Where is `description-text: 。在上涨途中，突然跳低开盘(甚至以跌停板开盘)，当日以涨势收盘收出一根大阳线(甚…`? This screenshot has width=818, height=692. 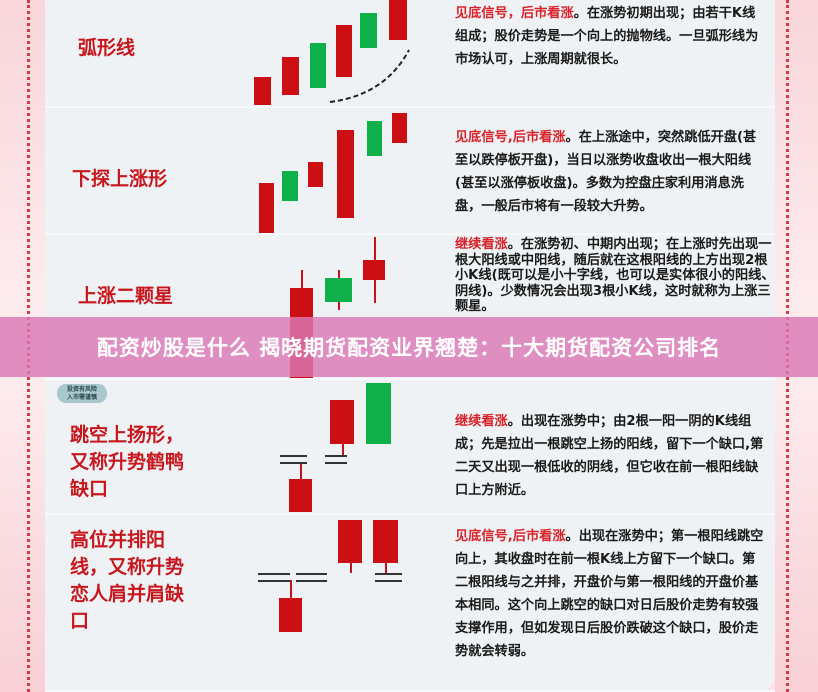 description-text: 。在上涨途中，突然跳低开盘(甚至以跌停板开盘)，当日以涨势收盘收出一根大阳线(甚… is located at coordinates (606, 172).